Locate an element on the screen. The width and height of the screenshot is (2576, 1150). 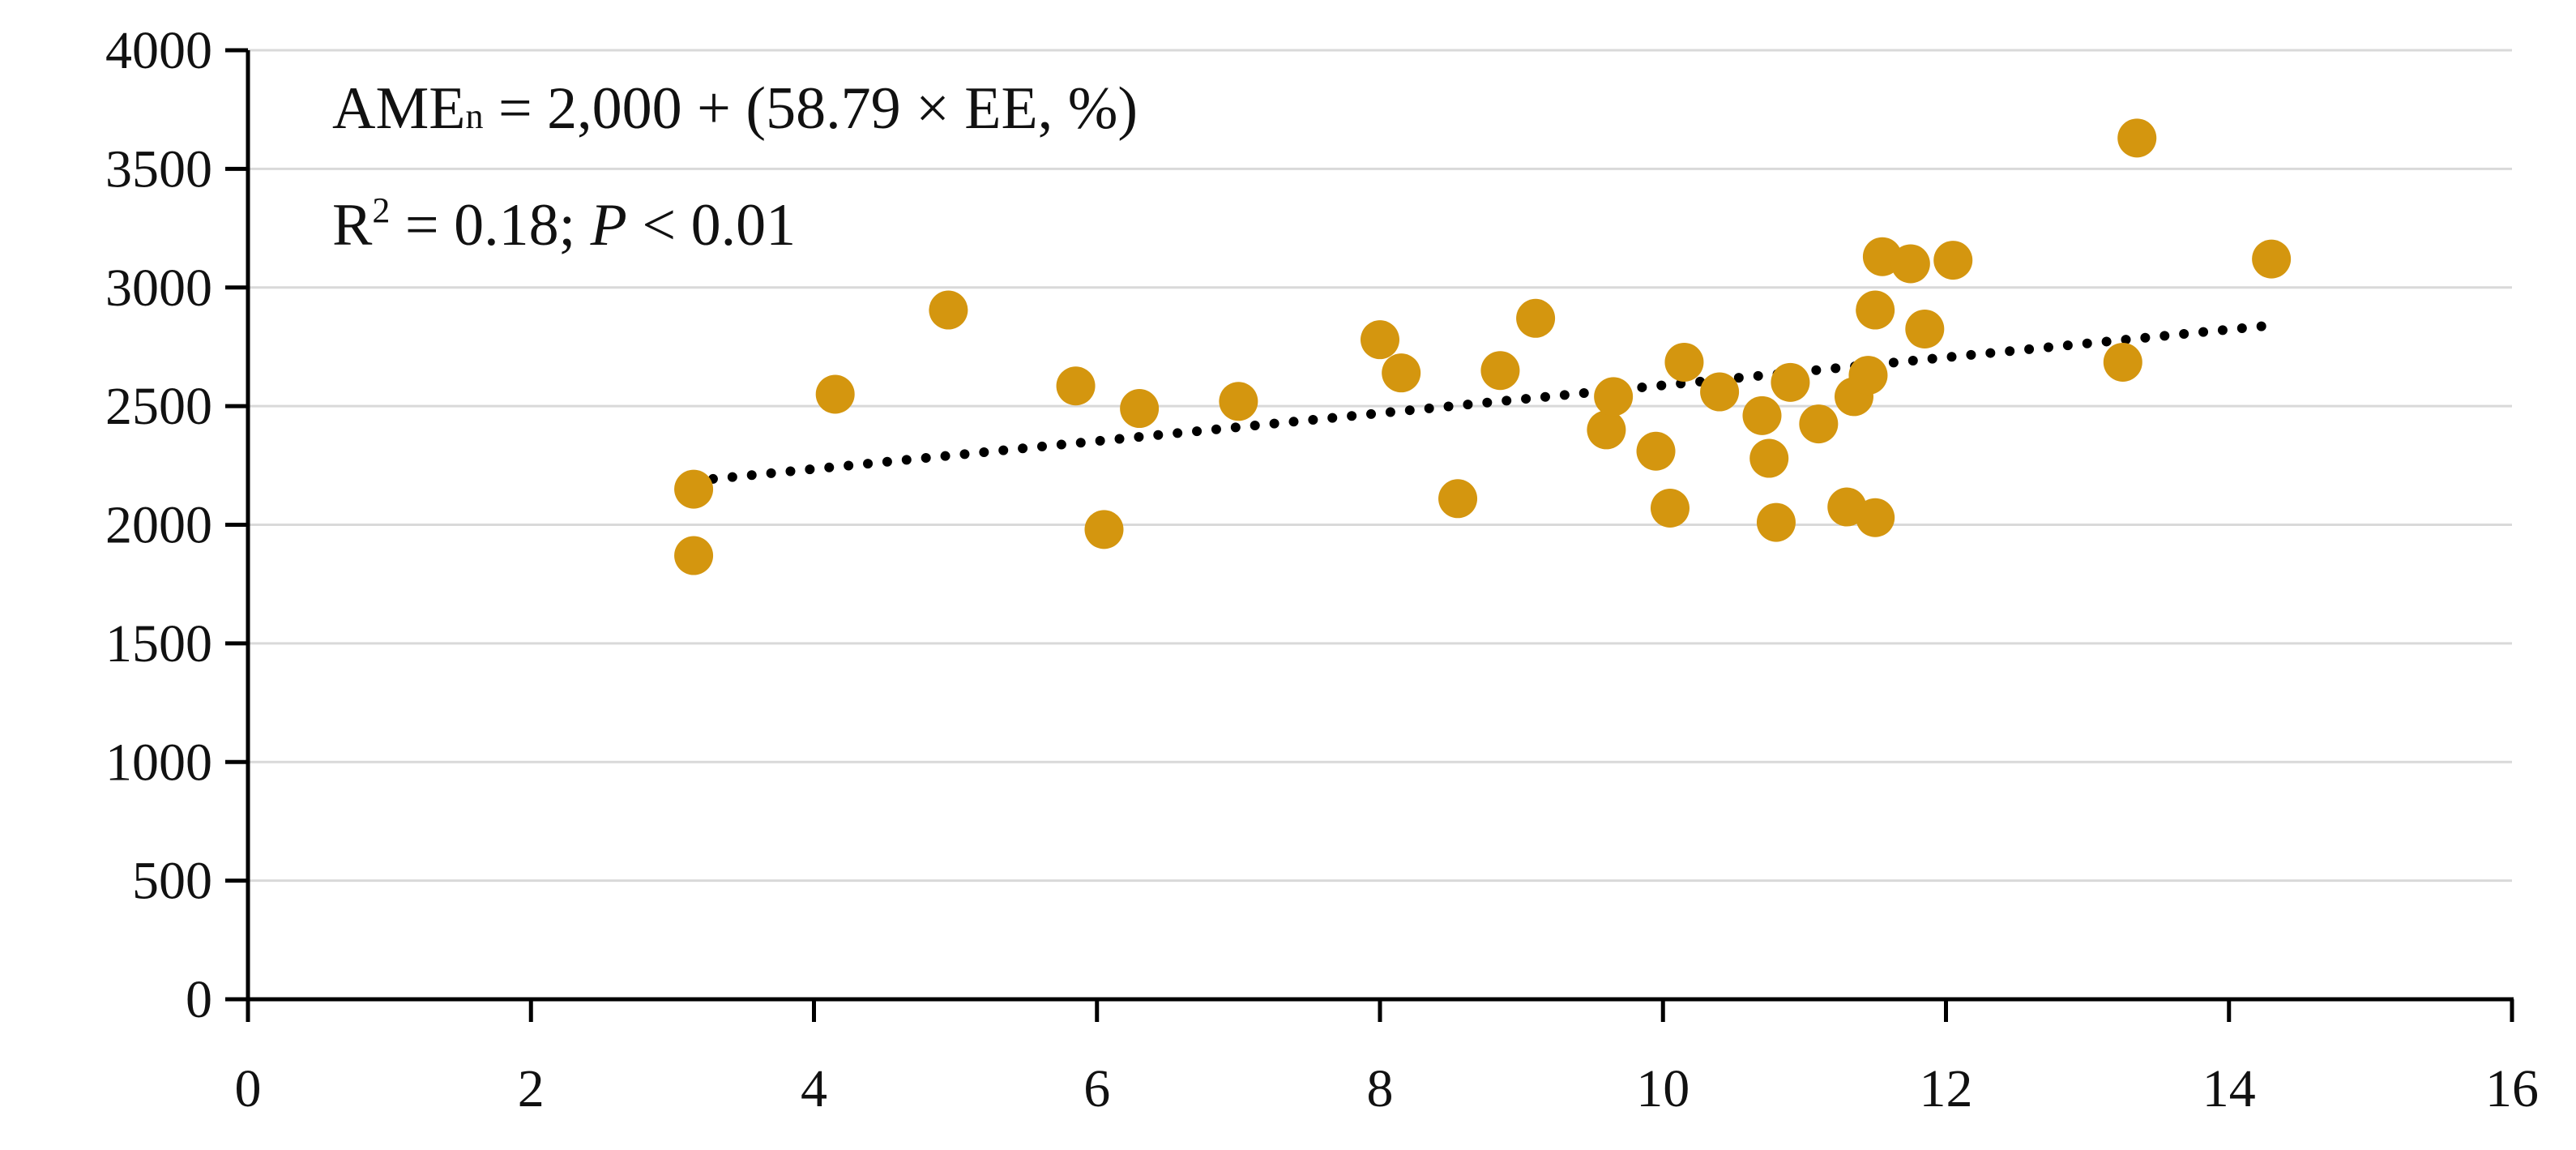
stats-annotation: R2 = 0.18; P < 0.01 is located at coordinates (564, 224).